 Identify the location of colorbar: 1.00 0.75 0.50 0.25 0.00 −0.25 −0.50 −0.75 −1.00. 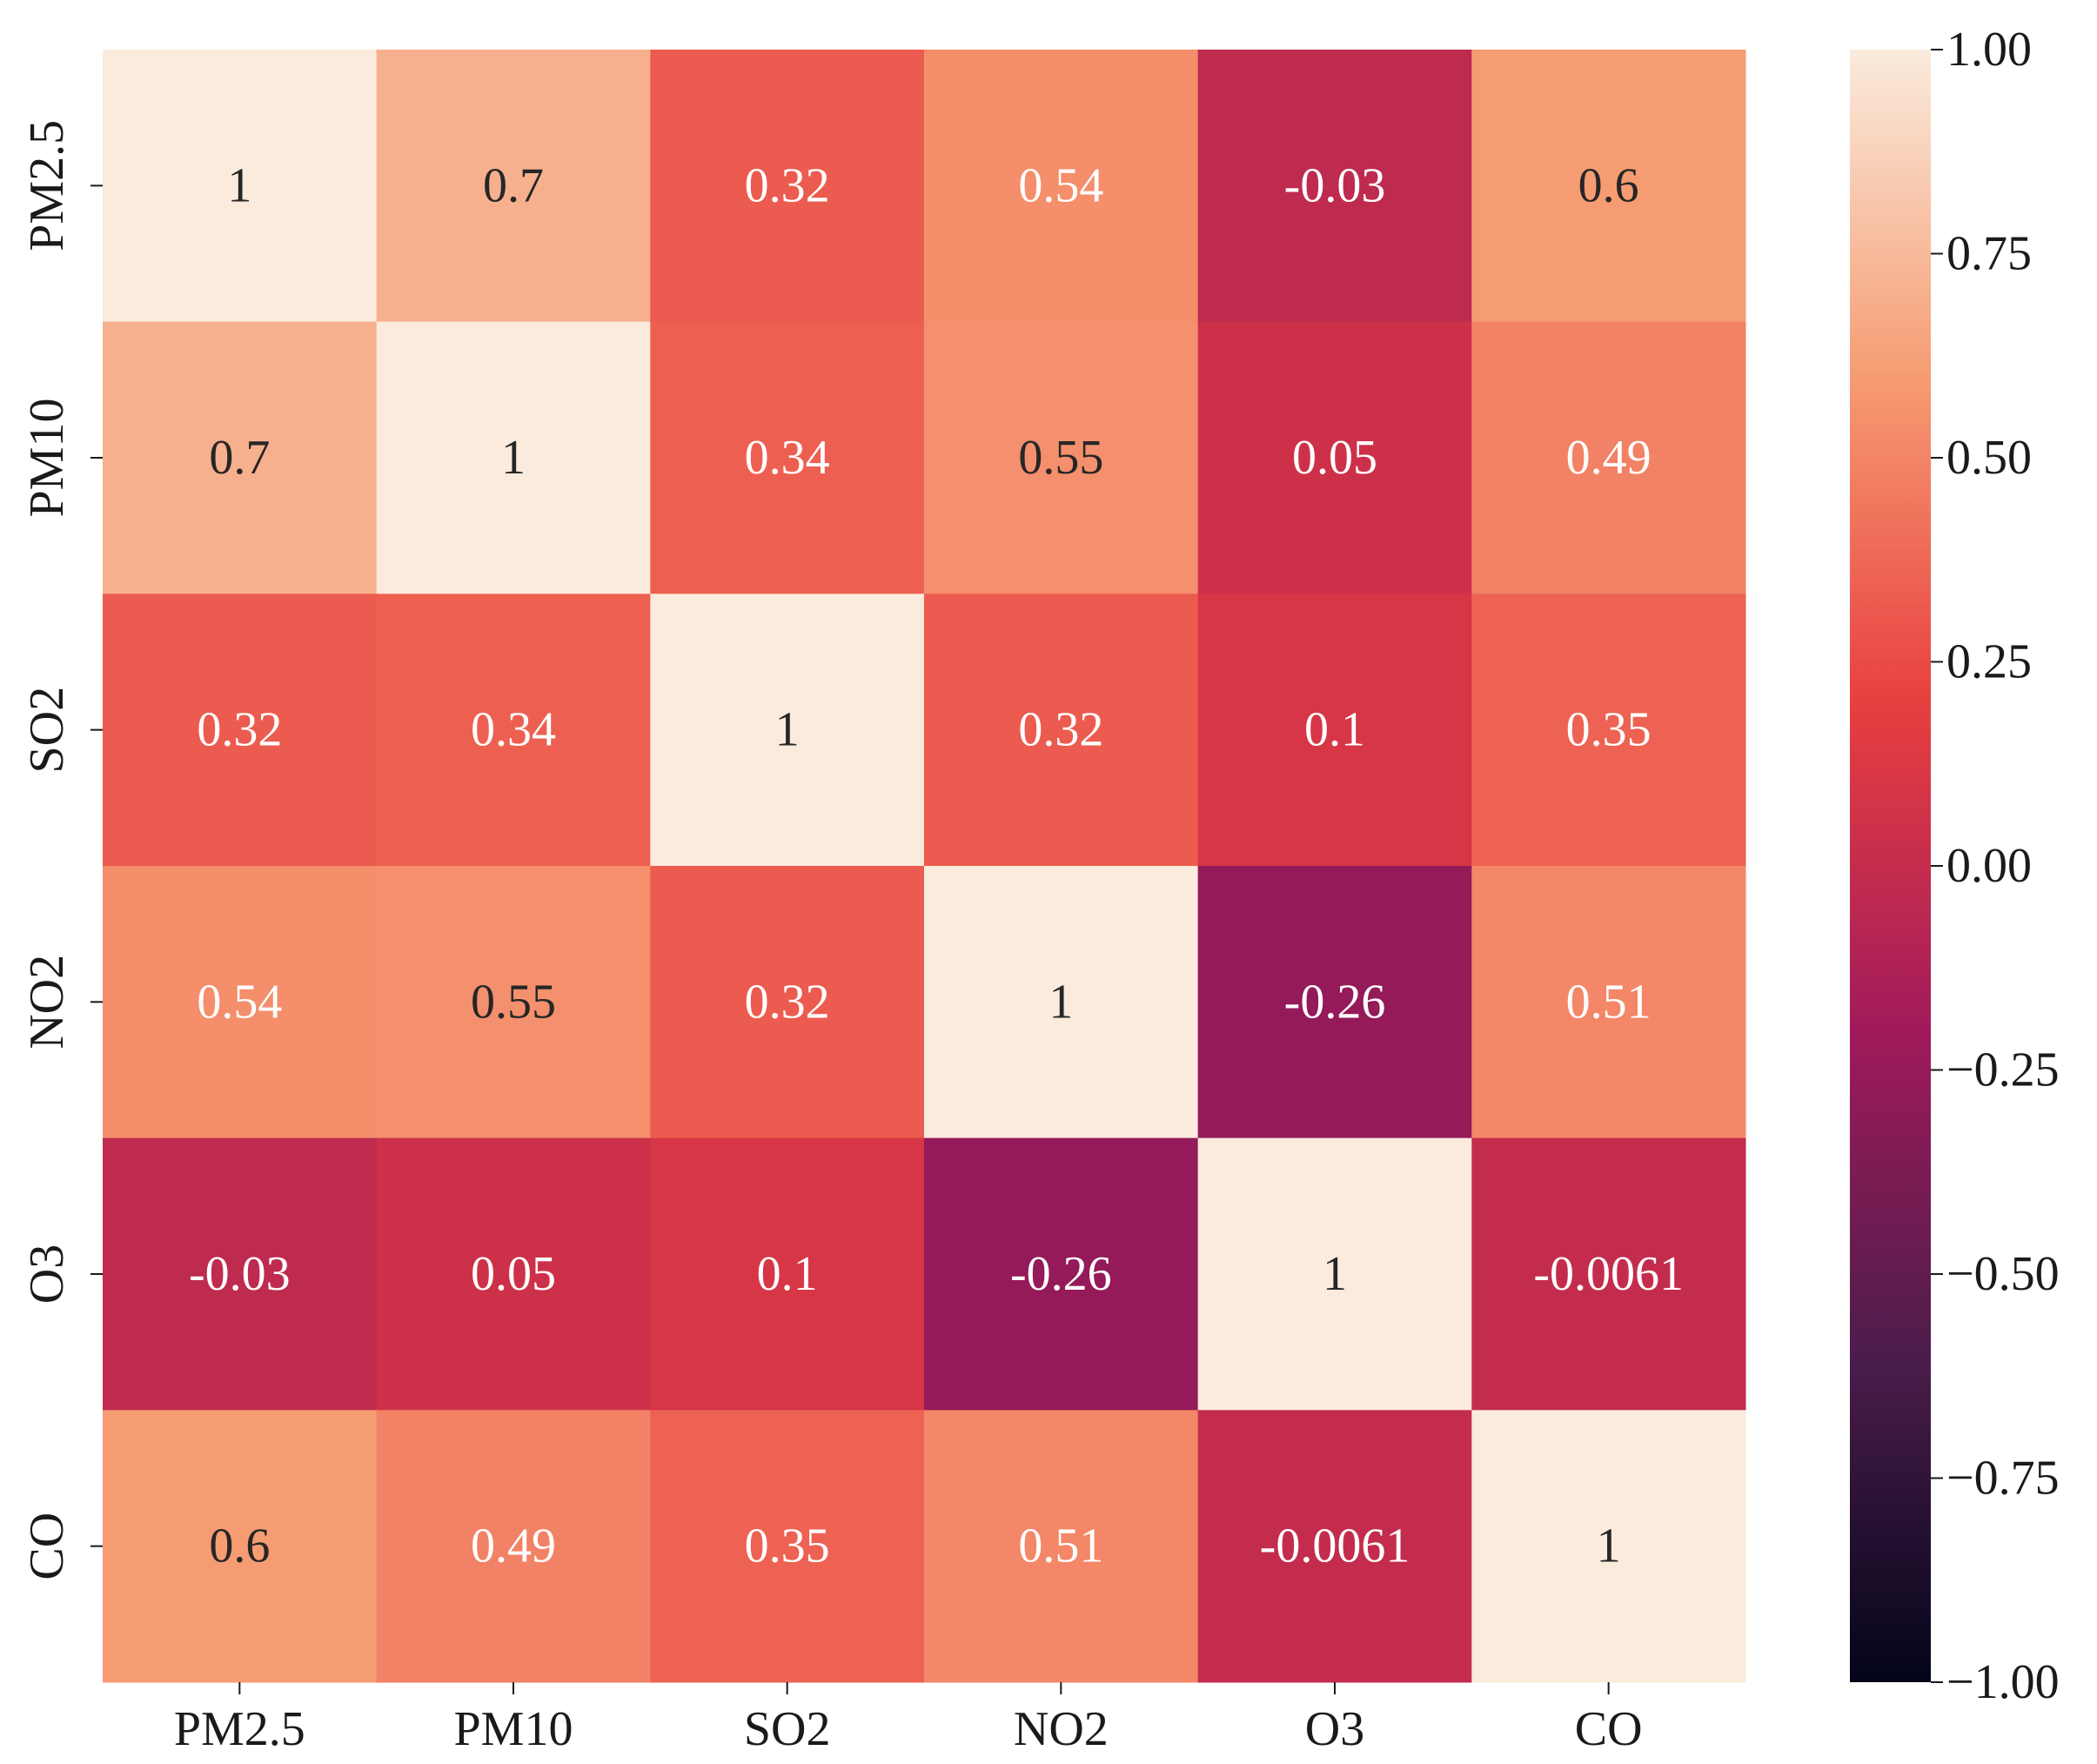
(1955, 866).